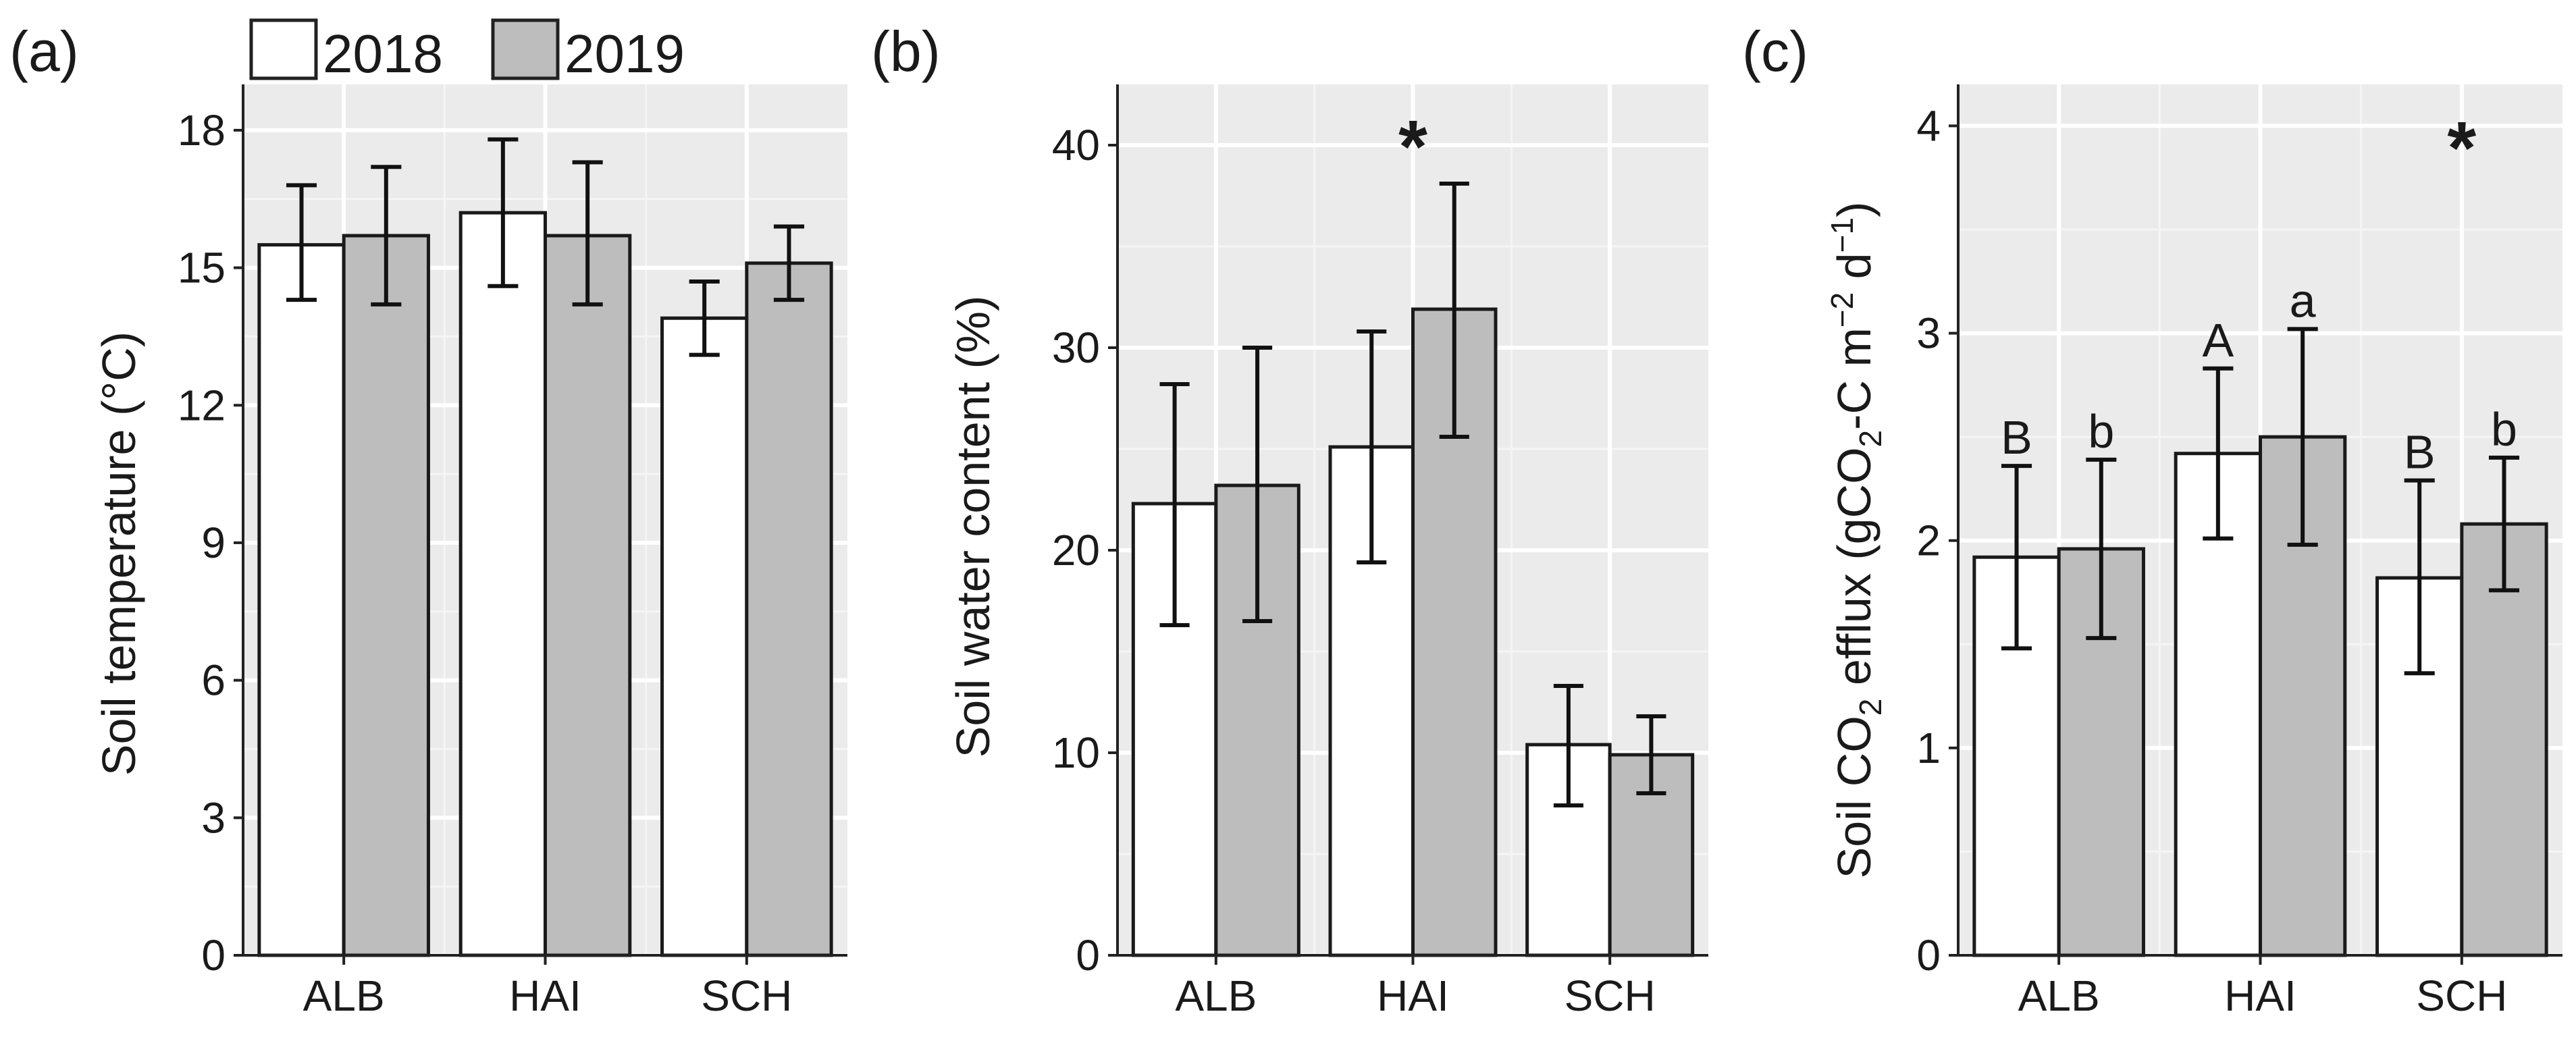 The image size is (2576, 1039). What do you see at coordinates (214, 680) in the screenshot?
I see `y-tick-label: 6` at bounding box center [214, 680].